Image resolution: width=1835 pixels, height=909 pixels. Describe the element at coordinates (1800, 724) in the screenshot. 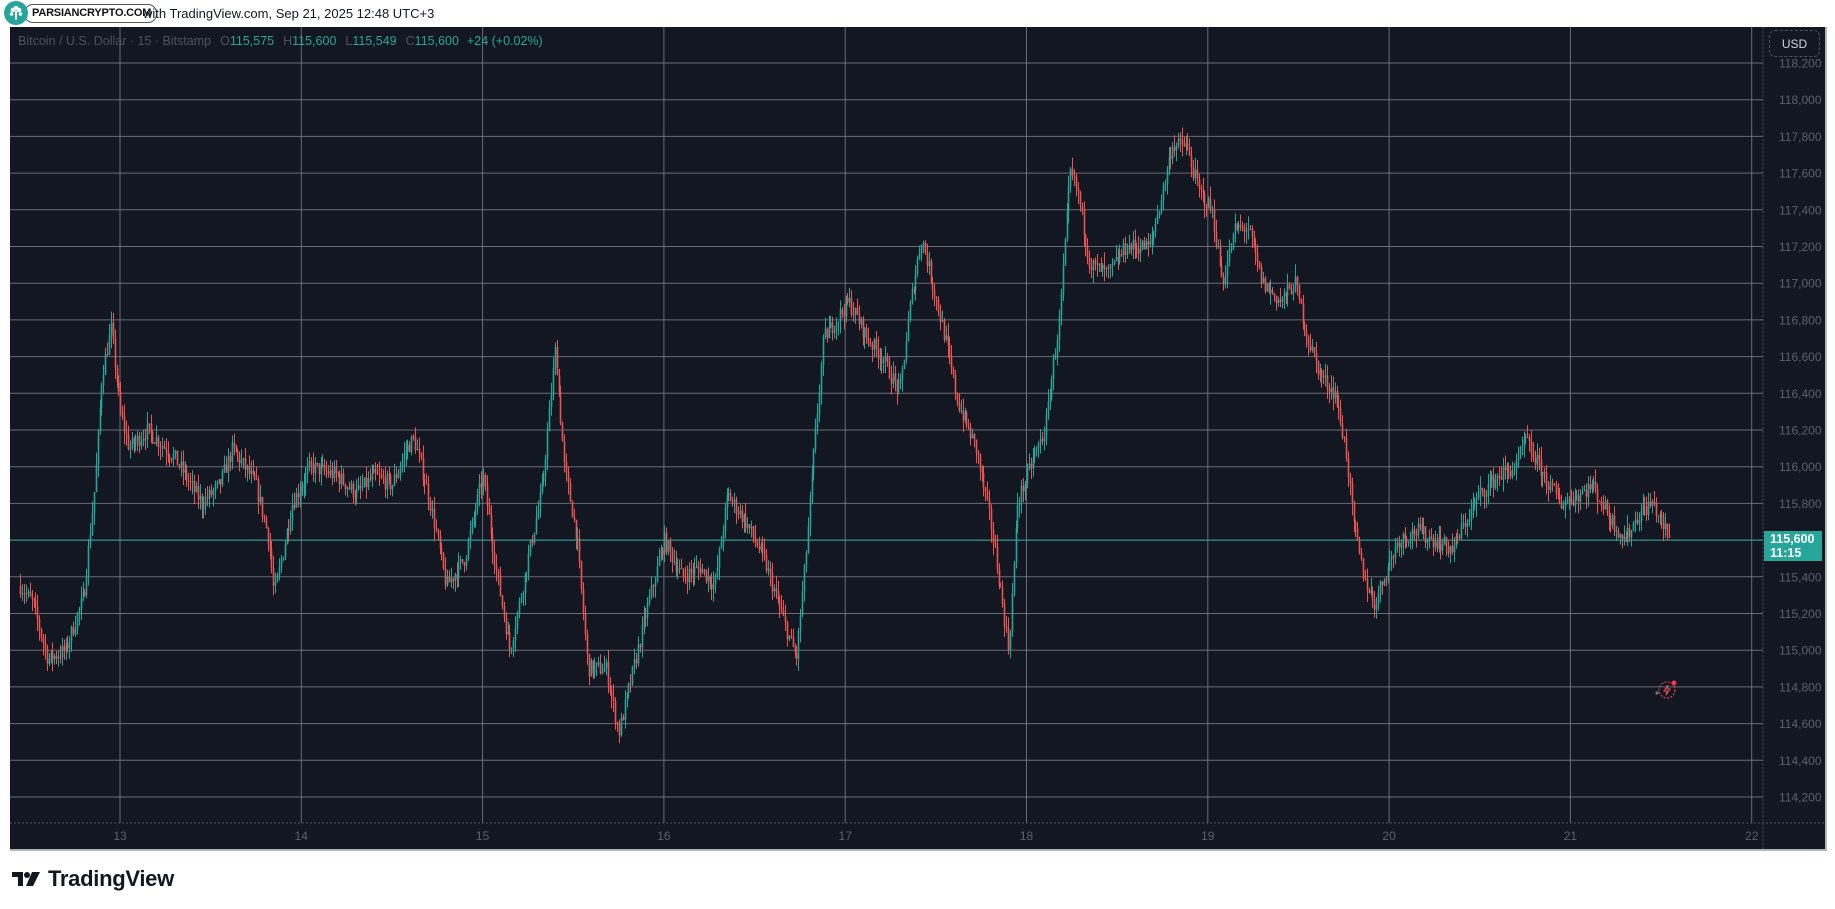

I see `svg-text: 114,600` at that location.